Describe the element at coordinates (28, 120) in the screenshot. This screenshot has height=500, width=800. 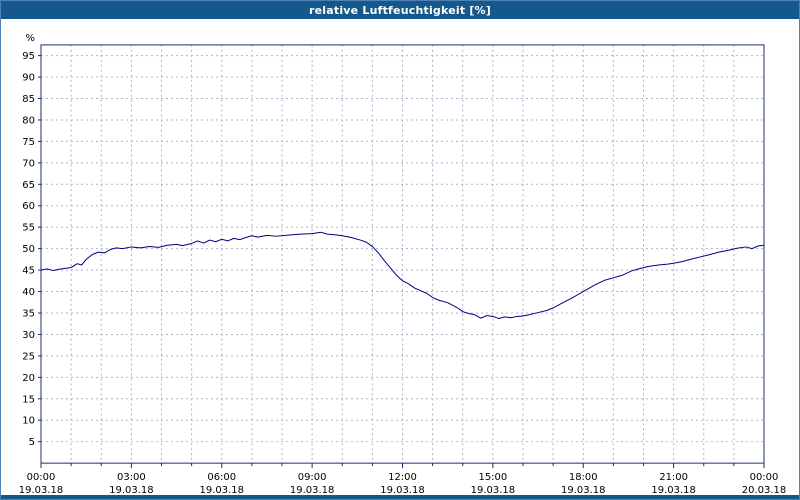
I see `svg-text: 80` at that location.